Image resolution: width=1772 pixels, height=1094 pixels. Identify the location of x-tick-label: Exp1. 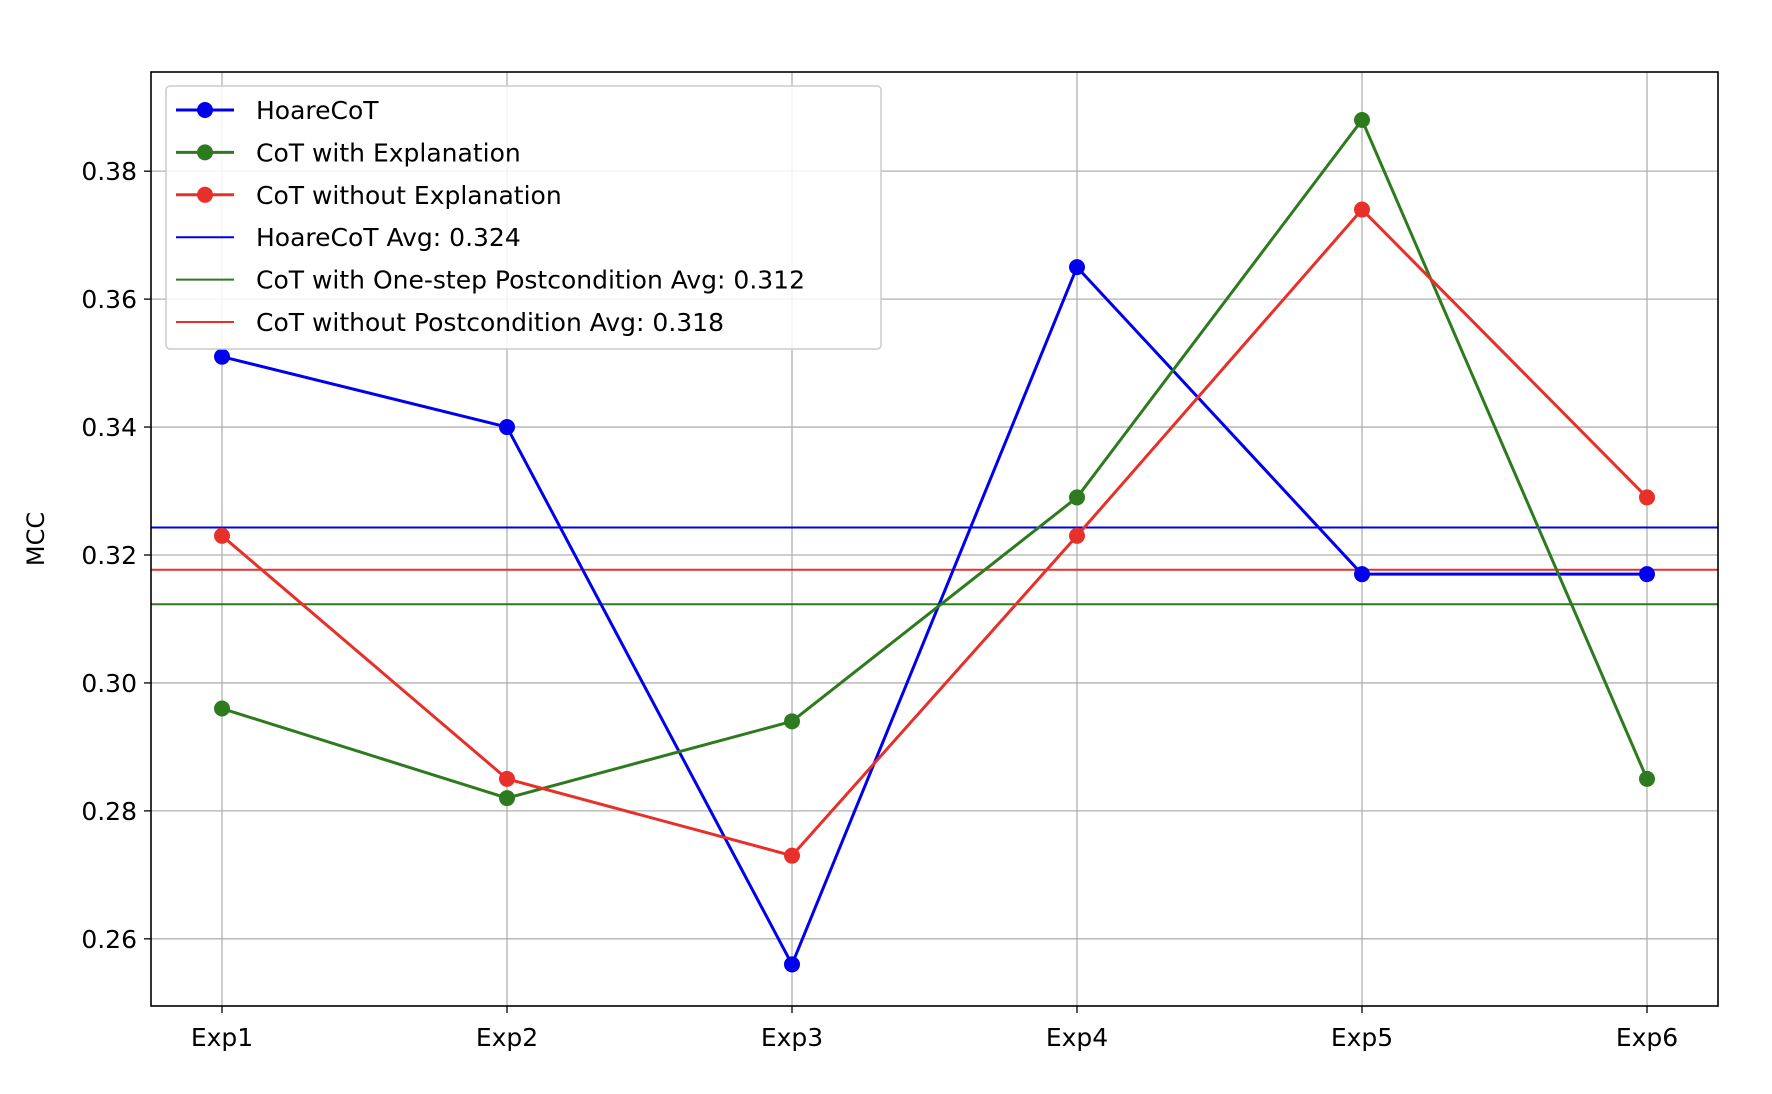
(222, 1037).